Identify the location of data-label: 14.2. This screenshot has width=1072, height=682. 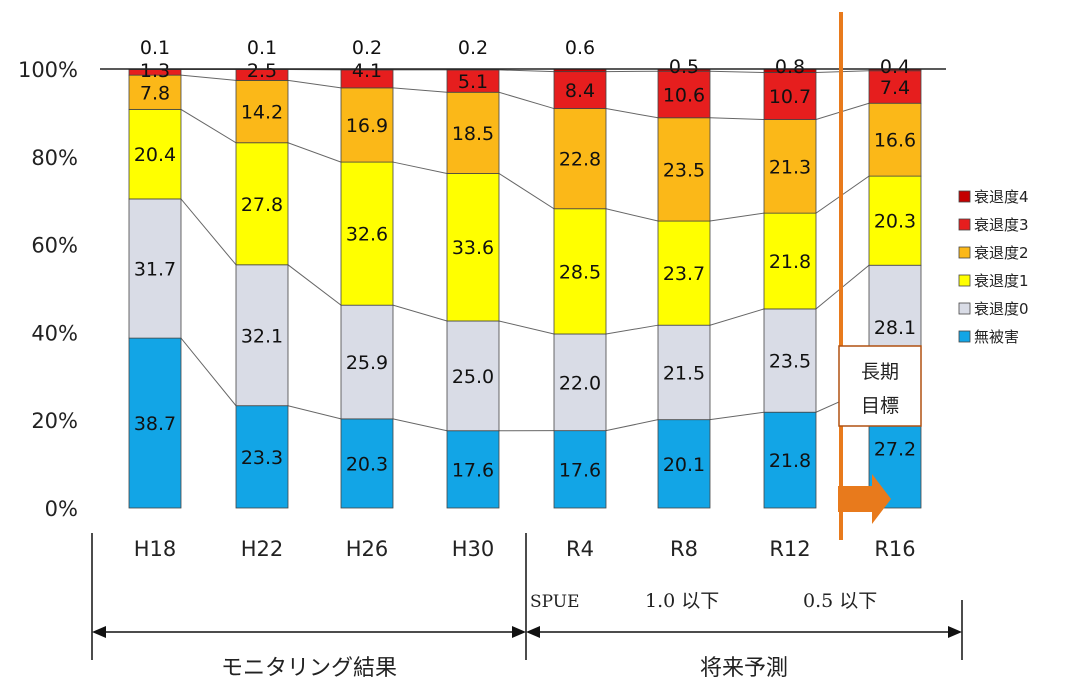
(262, 113).